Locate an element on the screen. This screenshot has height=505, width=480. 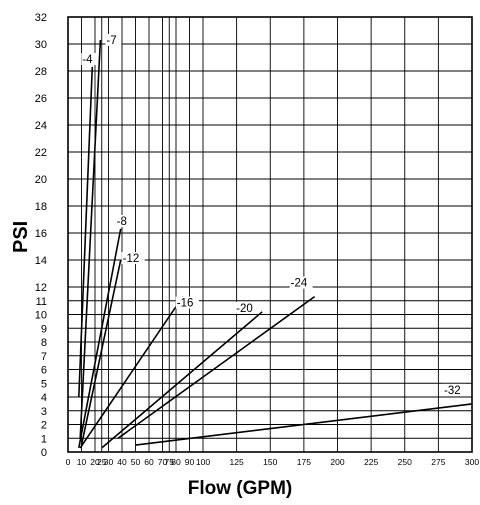
x-tick-label: 125 is located at coordinates (237, 462).